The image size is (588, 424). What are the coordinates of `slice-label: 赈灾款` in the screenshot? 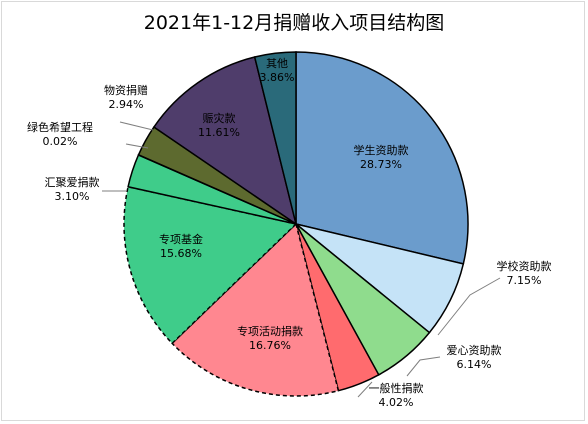 It's located at (219, 118).